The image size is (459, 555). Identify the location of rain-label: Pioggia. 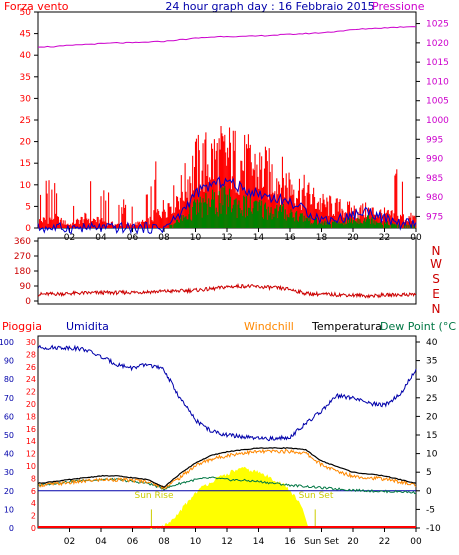
(22, 326).